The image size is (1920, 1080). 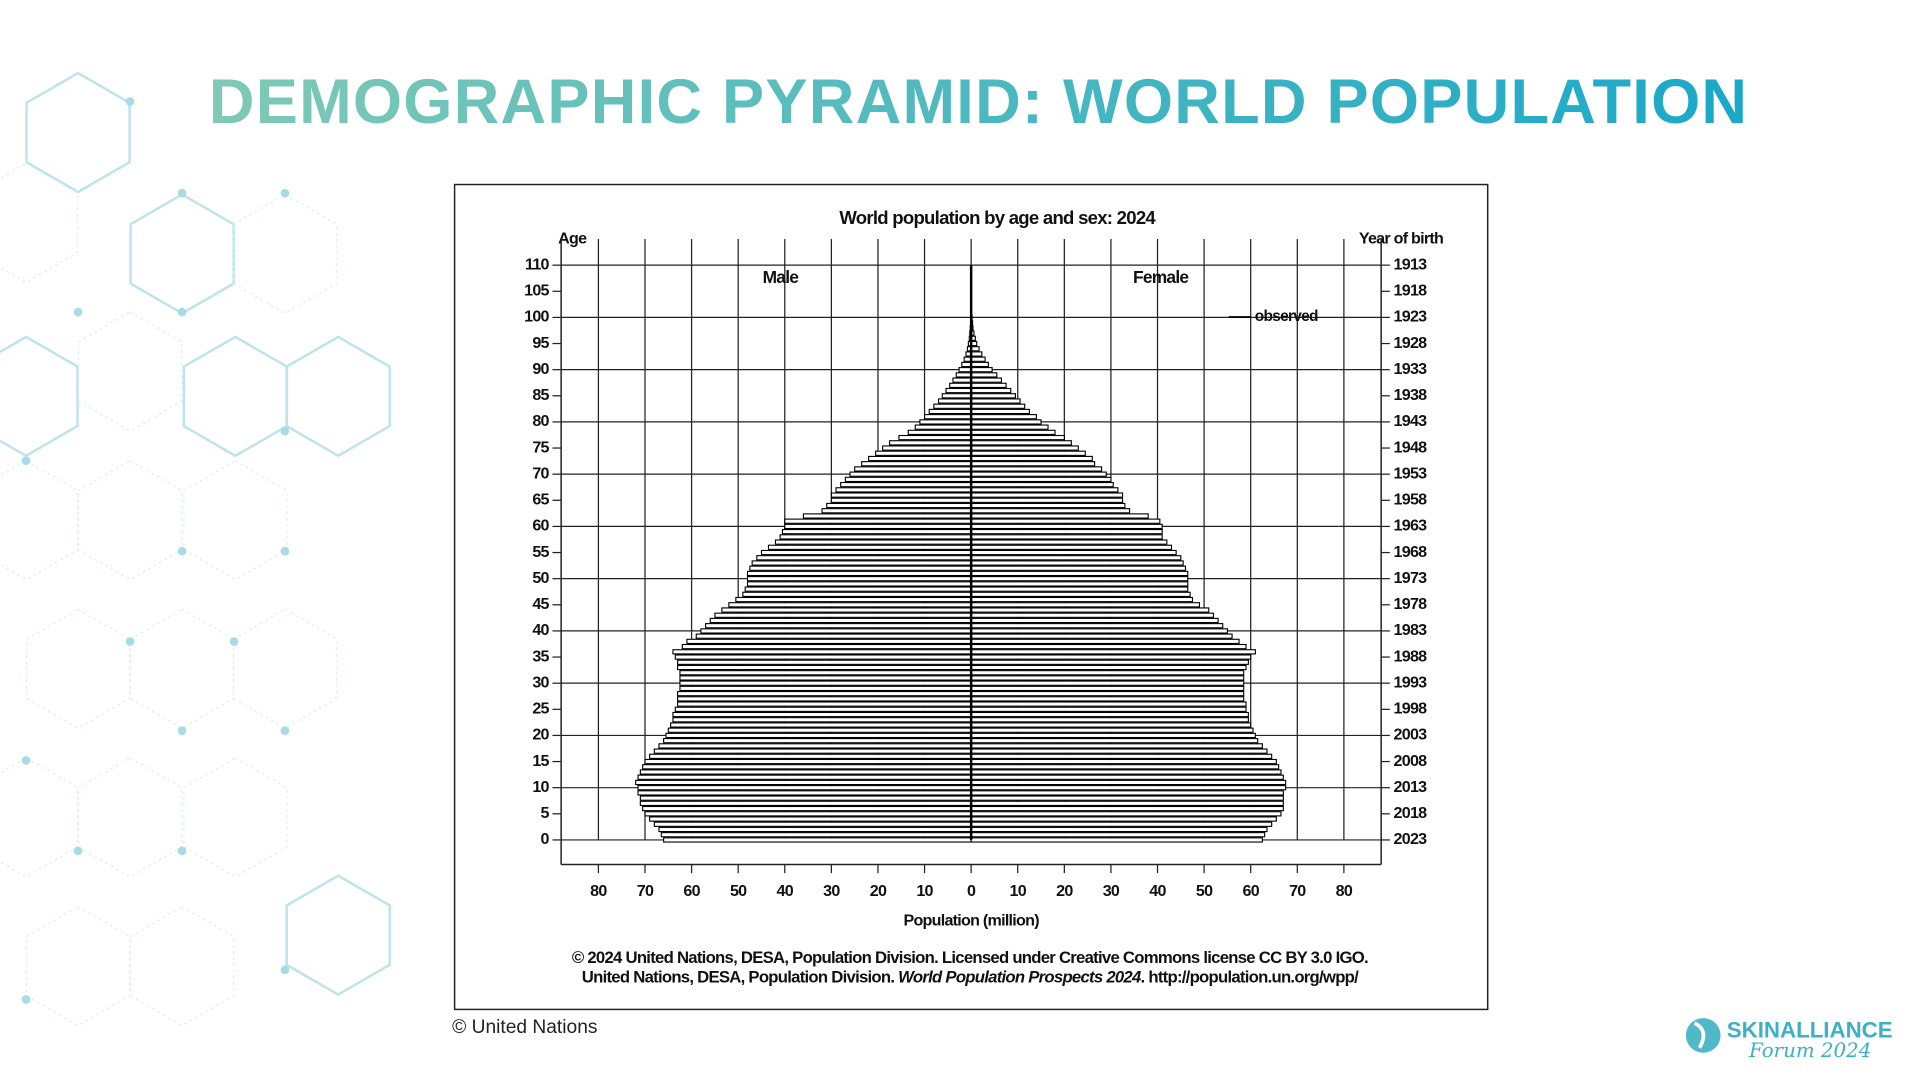 What do you see at coordinates (1699, 1035) in the screenshot?
I see `logo-icon-swoosh` at bounding box center [1699, 1035].